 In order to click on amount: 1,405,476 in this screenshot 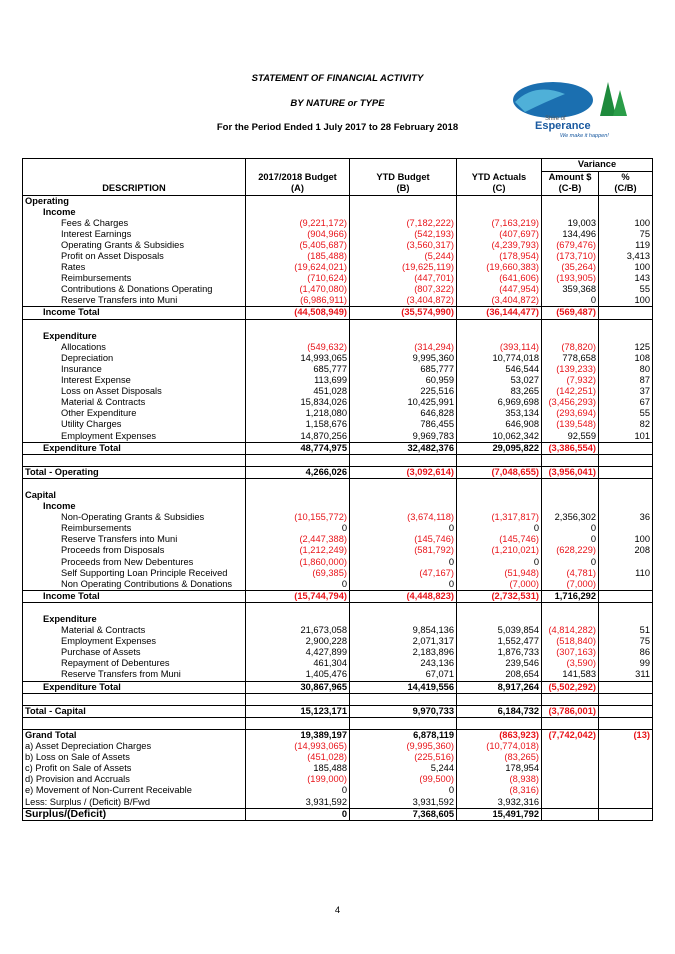, I will do `click(297, 675)`.